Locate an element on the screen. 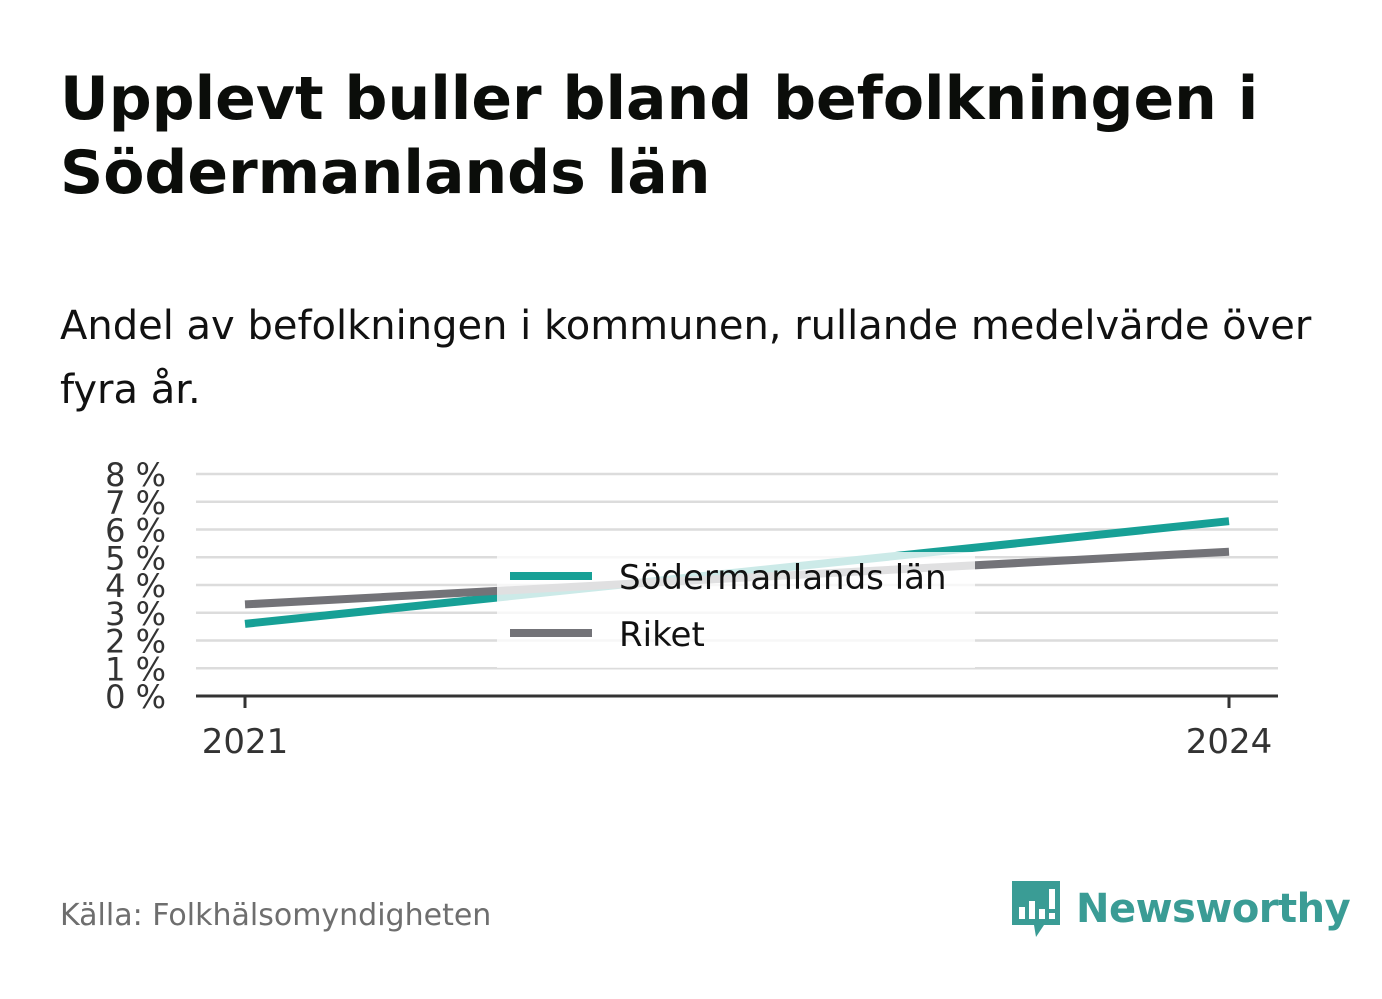 The height and width of the screenshot is (999, 1382). brand-logo: Newsworthy is located at coordinates (1180, 909).